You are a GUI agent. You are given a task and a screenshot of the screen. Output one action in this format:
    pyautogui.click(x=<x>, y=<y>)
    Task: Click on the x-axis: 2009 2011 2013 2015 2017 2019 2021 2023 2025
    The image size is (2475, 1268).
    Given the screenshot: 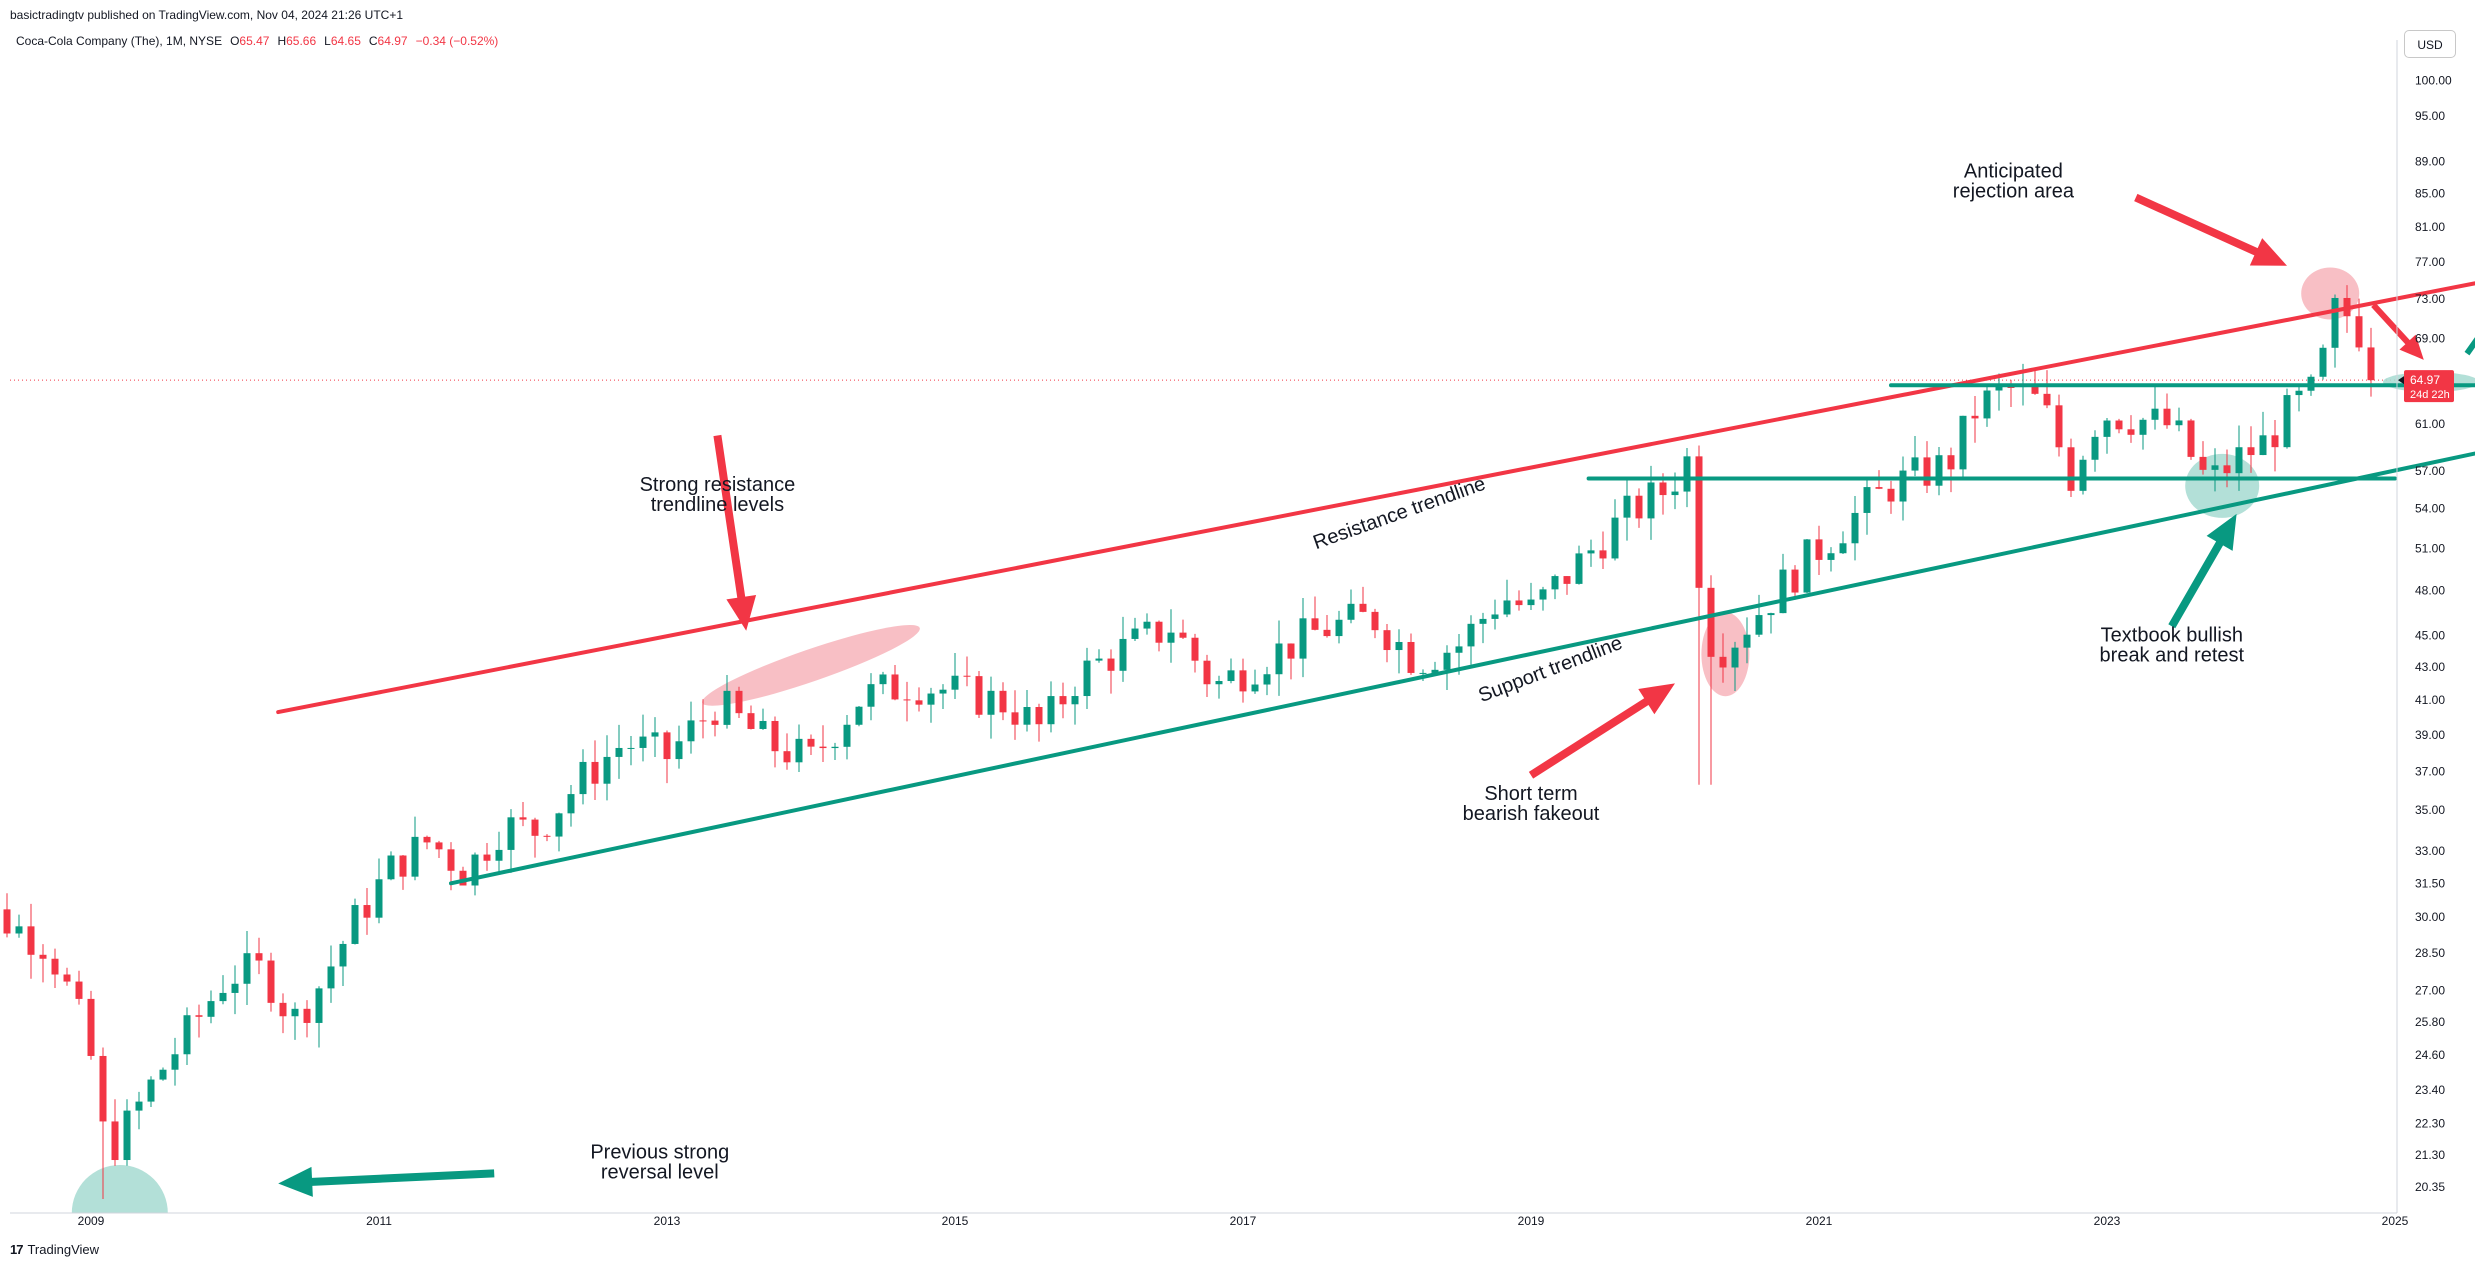 What is the action you would take?
    pyautogui.click(x=1243, y=1221)
    